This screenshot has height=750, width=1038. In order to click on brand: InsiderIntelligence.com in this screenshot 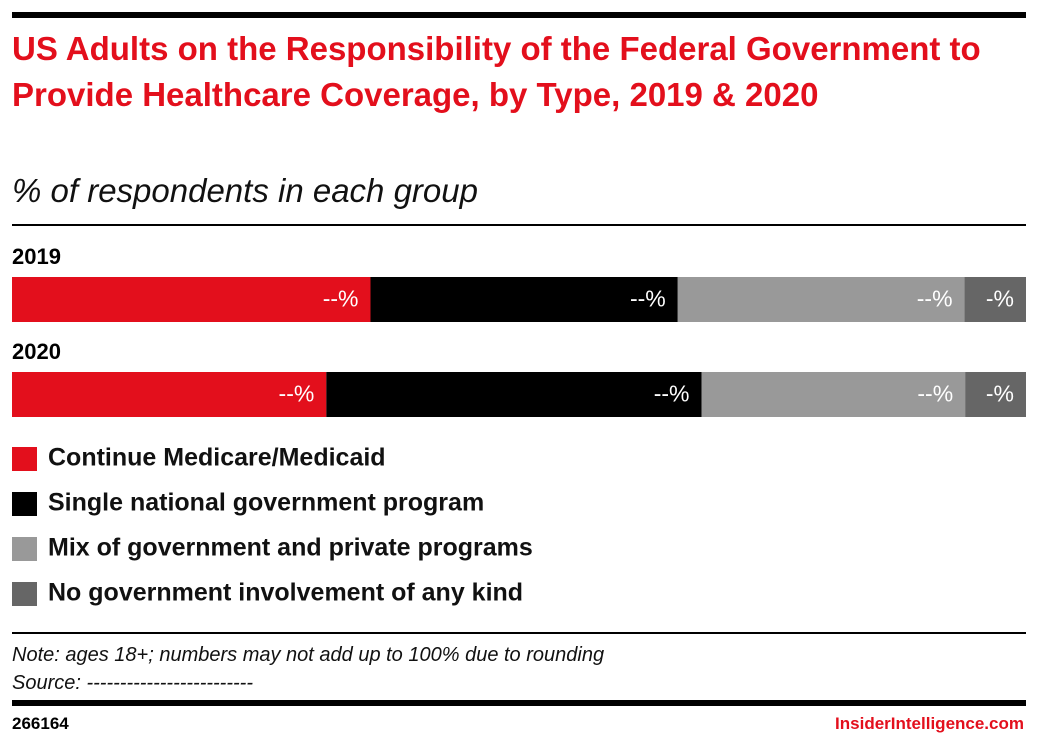, I will do `click(929, 723)`.